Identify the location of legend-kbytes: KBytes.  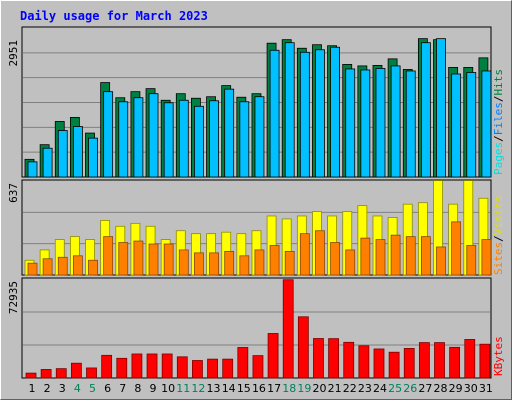
(498, 356).